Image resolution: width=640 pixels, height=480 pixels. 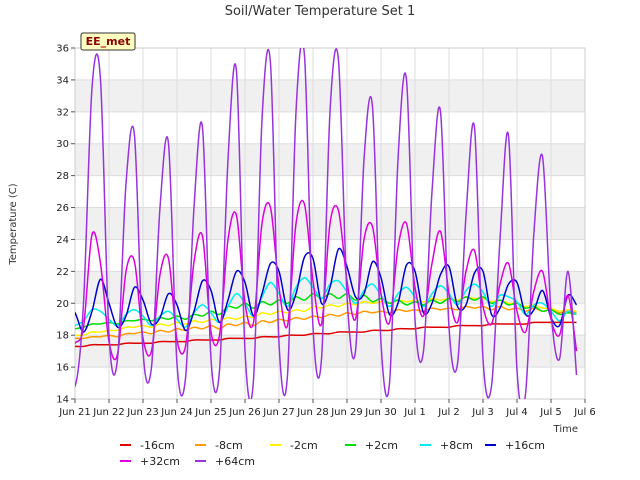 What do you see at coordinates (65, 225) in the screenshot?
I see `y-axis-ticks: 14 16 18 20 22 24 26 28 30 32 34 36` at bounding box center [65, 225].